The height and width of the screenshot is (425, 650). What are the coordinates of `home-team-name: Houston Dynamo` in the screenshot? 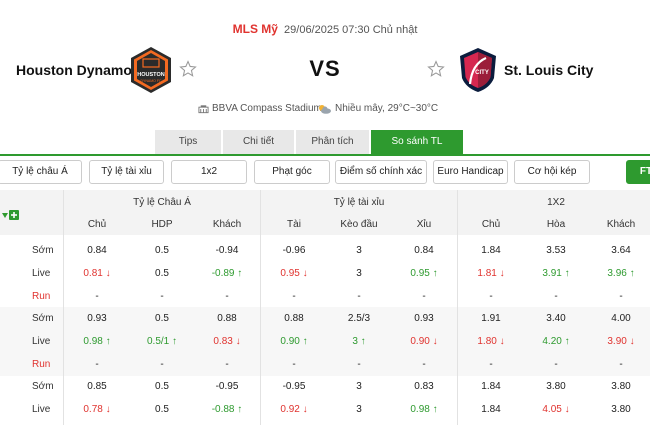 It's located at (74, 70).